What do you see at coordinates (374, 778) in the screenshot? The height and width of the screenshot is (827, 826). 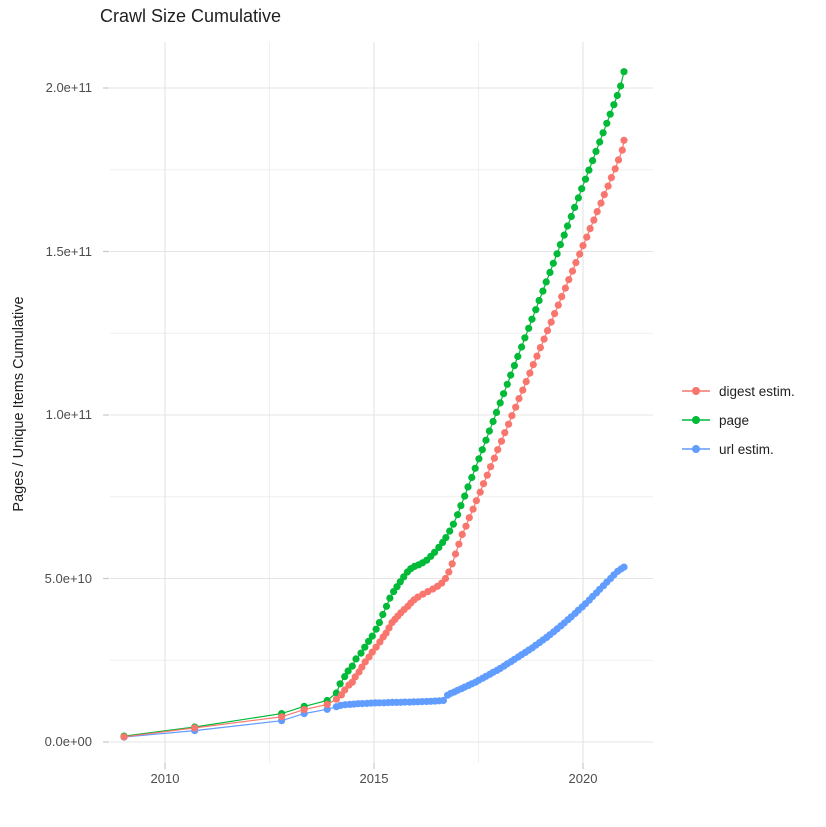 I see `x-tick-label: 2015` at bounding box center [374, 778].